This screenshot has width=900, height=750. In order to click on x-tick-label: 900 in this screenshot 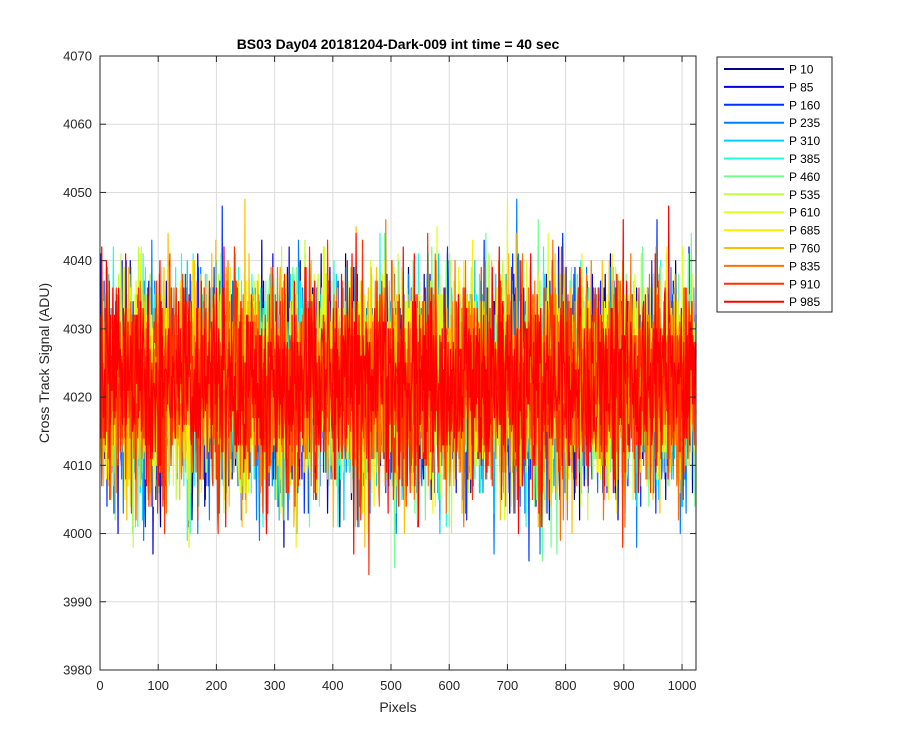, I will do `click(624, 685)`.